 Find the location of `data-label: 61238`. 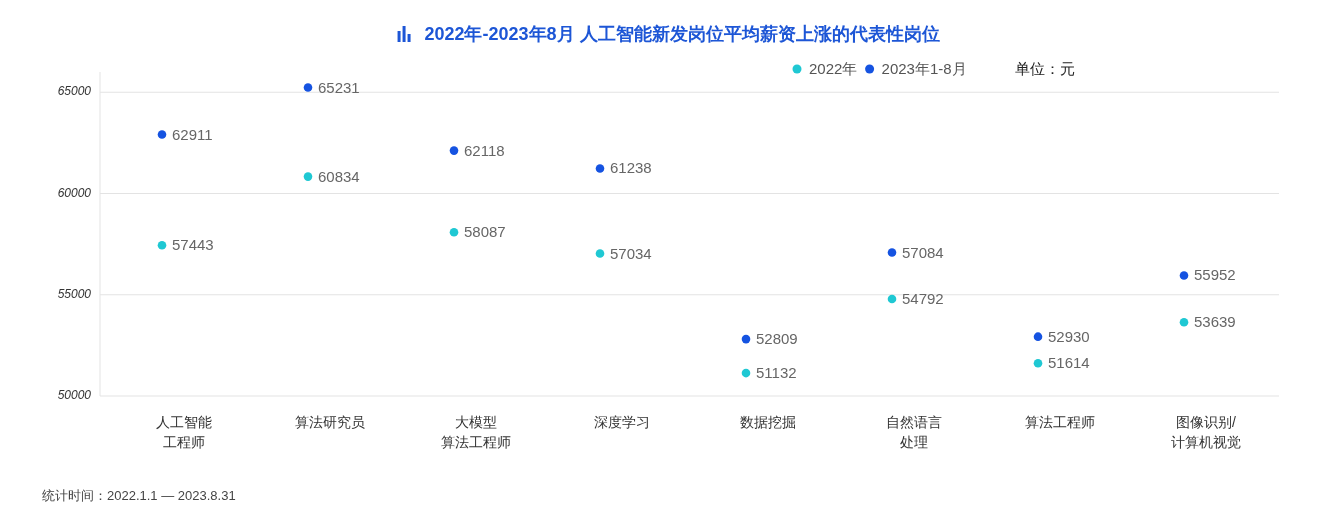

data-label: 61238 is located at coordinates (631, 168).